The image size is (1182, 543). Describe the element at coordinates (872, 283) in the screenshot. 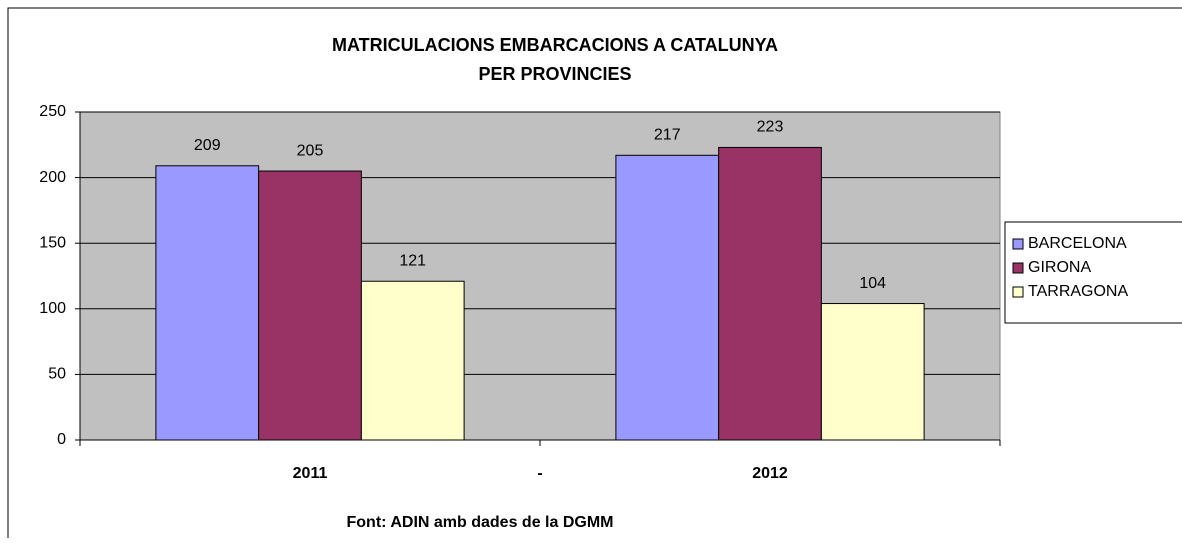

I see `data-label: 104` at that location.